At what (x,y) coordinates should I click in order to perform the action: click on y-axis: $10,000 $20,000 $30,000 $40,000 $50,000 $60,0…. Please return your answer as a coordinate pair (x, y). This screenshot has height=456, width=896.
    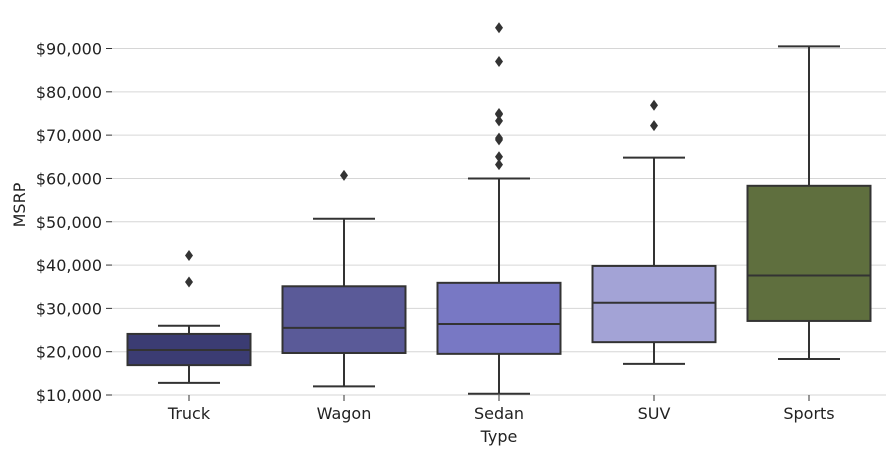
    Looking at the image, I should click on (74, 222).